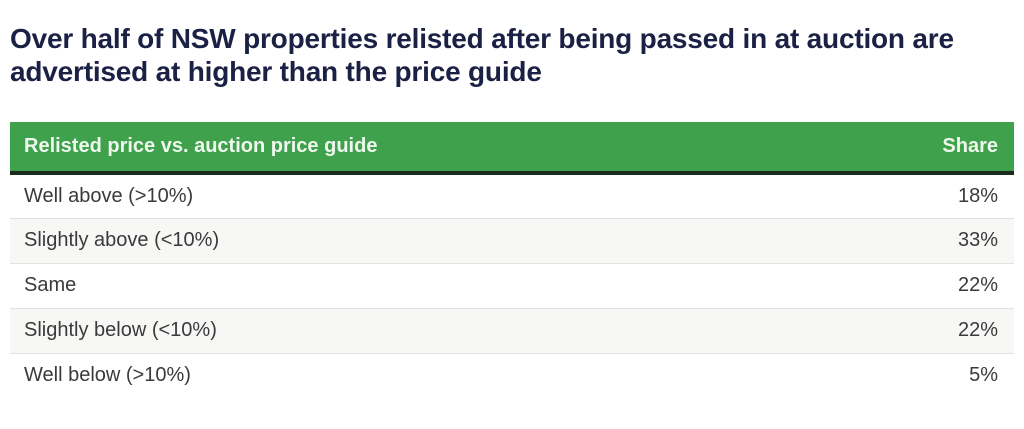 The height and width of the screenshot is (429, 1024). Describe the element at coordinates (420, 241) in the screenshot. I see `row-label: Slightly above (<10%)` at that location.